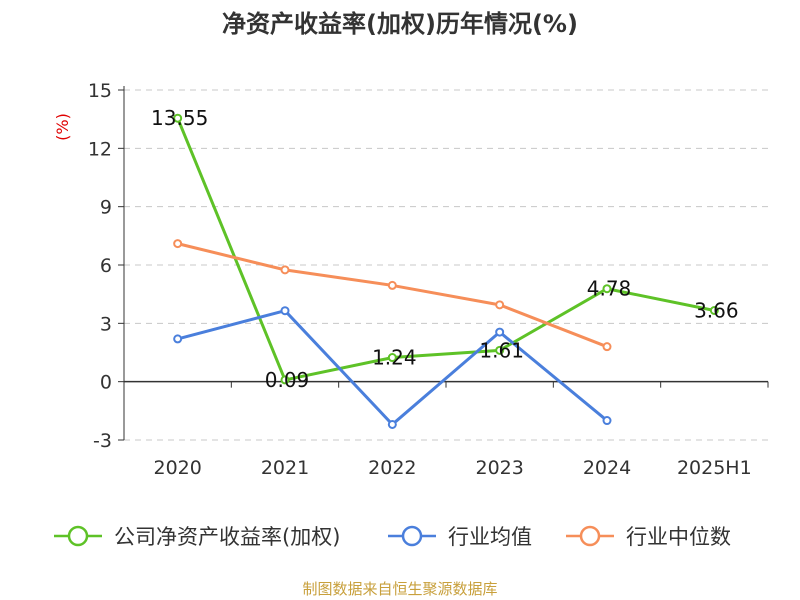 The width and height of the screenshot is (800, 600). Describe the element at coordinates (678, 537) in the screenshot. I see `legend-label: 行业中位数` at that location.